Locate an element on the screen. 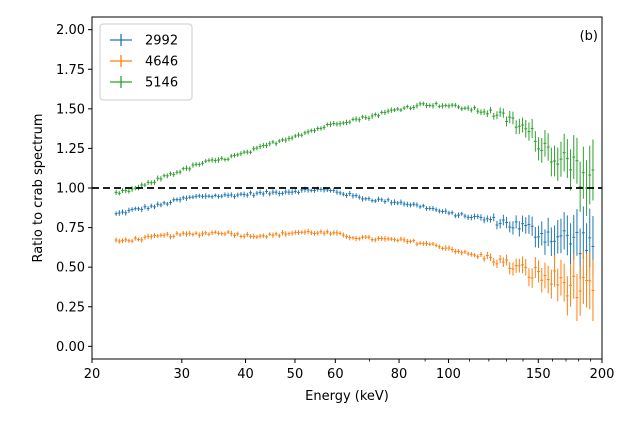 The image size is (636, 424). x-axis-ticks: 20 30 40 50 60 80 100 150 200 is located at coordinates (349, 370).